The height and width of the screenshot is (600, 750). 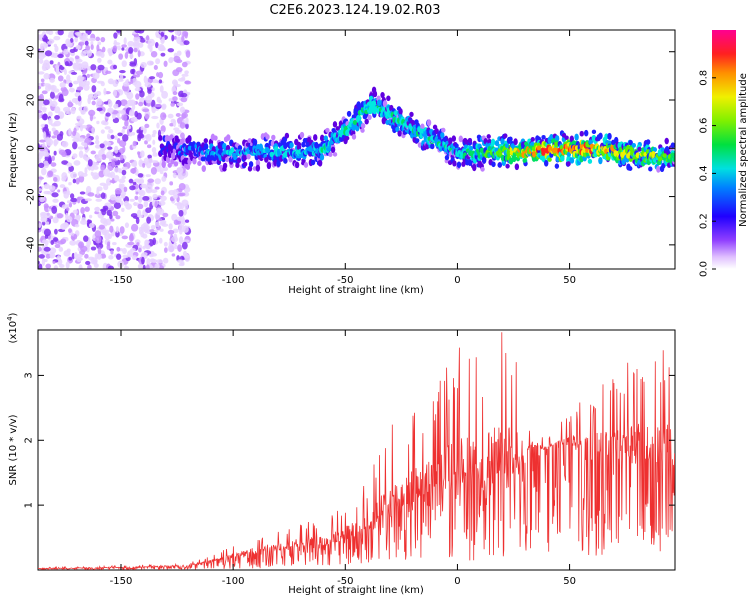 What do you see at coordinates (704, 173) in the screenshot?
I see `colorbar-tick-label: 0.4` at bounding box center [704, 173].